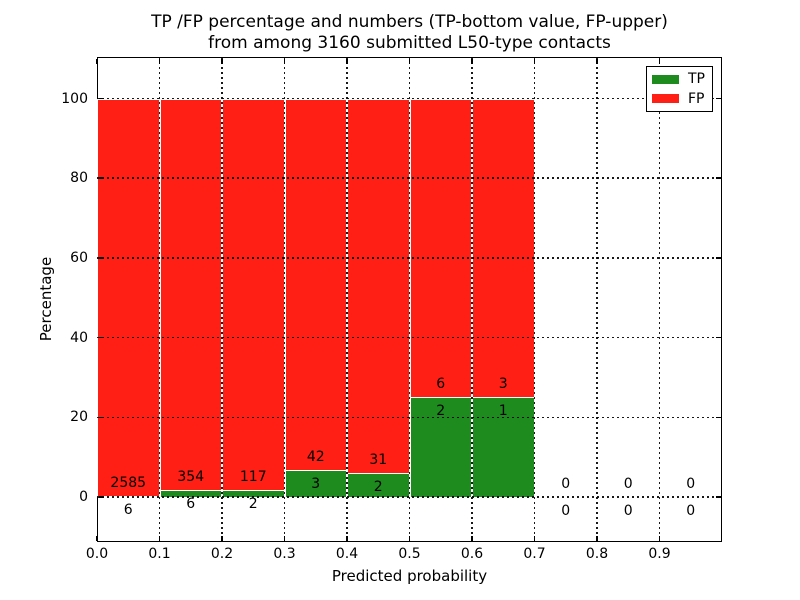 The height and width of the screenshot is (600, 800). Describe the element at coordinates (665, 99) in the screenshot. I see `fp-swatch-icon` at that location.